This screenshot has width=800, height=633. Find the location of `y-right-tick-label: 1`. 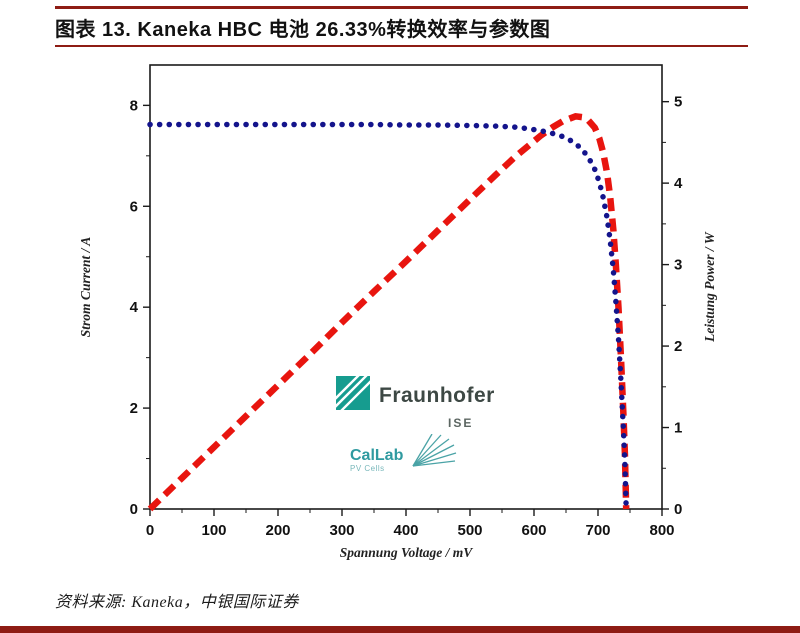

y-right-tick-label: 1 is located at coordinates (678, 428).